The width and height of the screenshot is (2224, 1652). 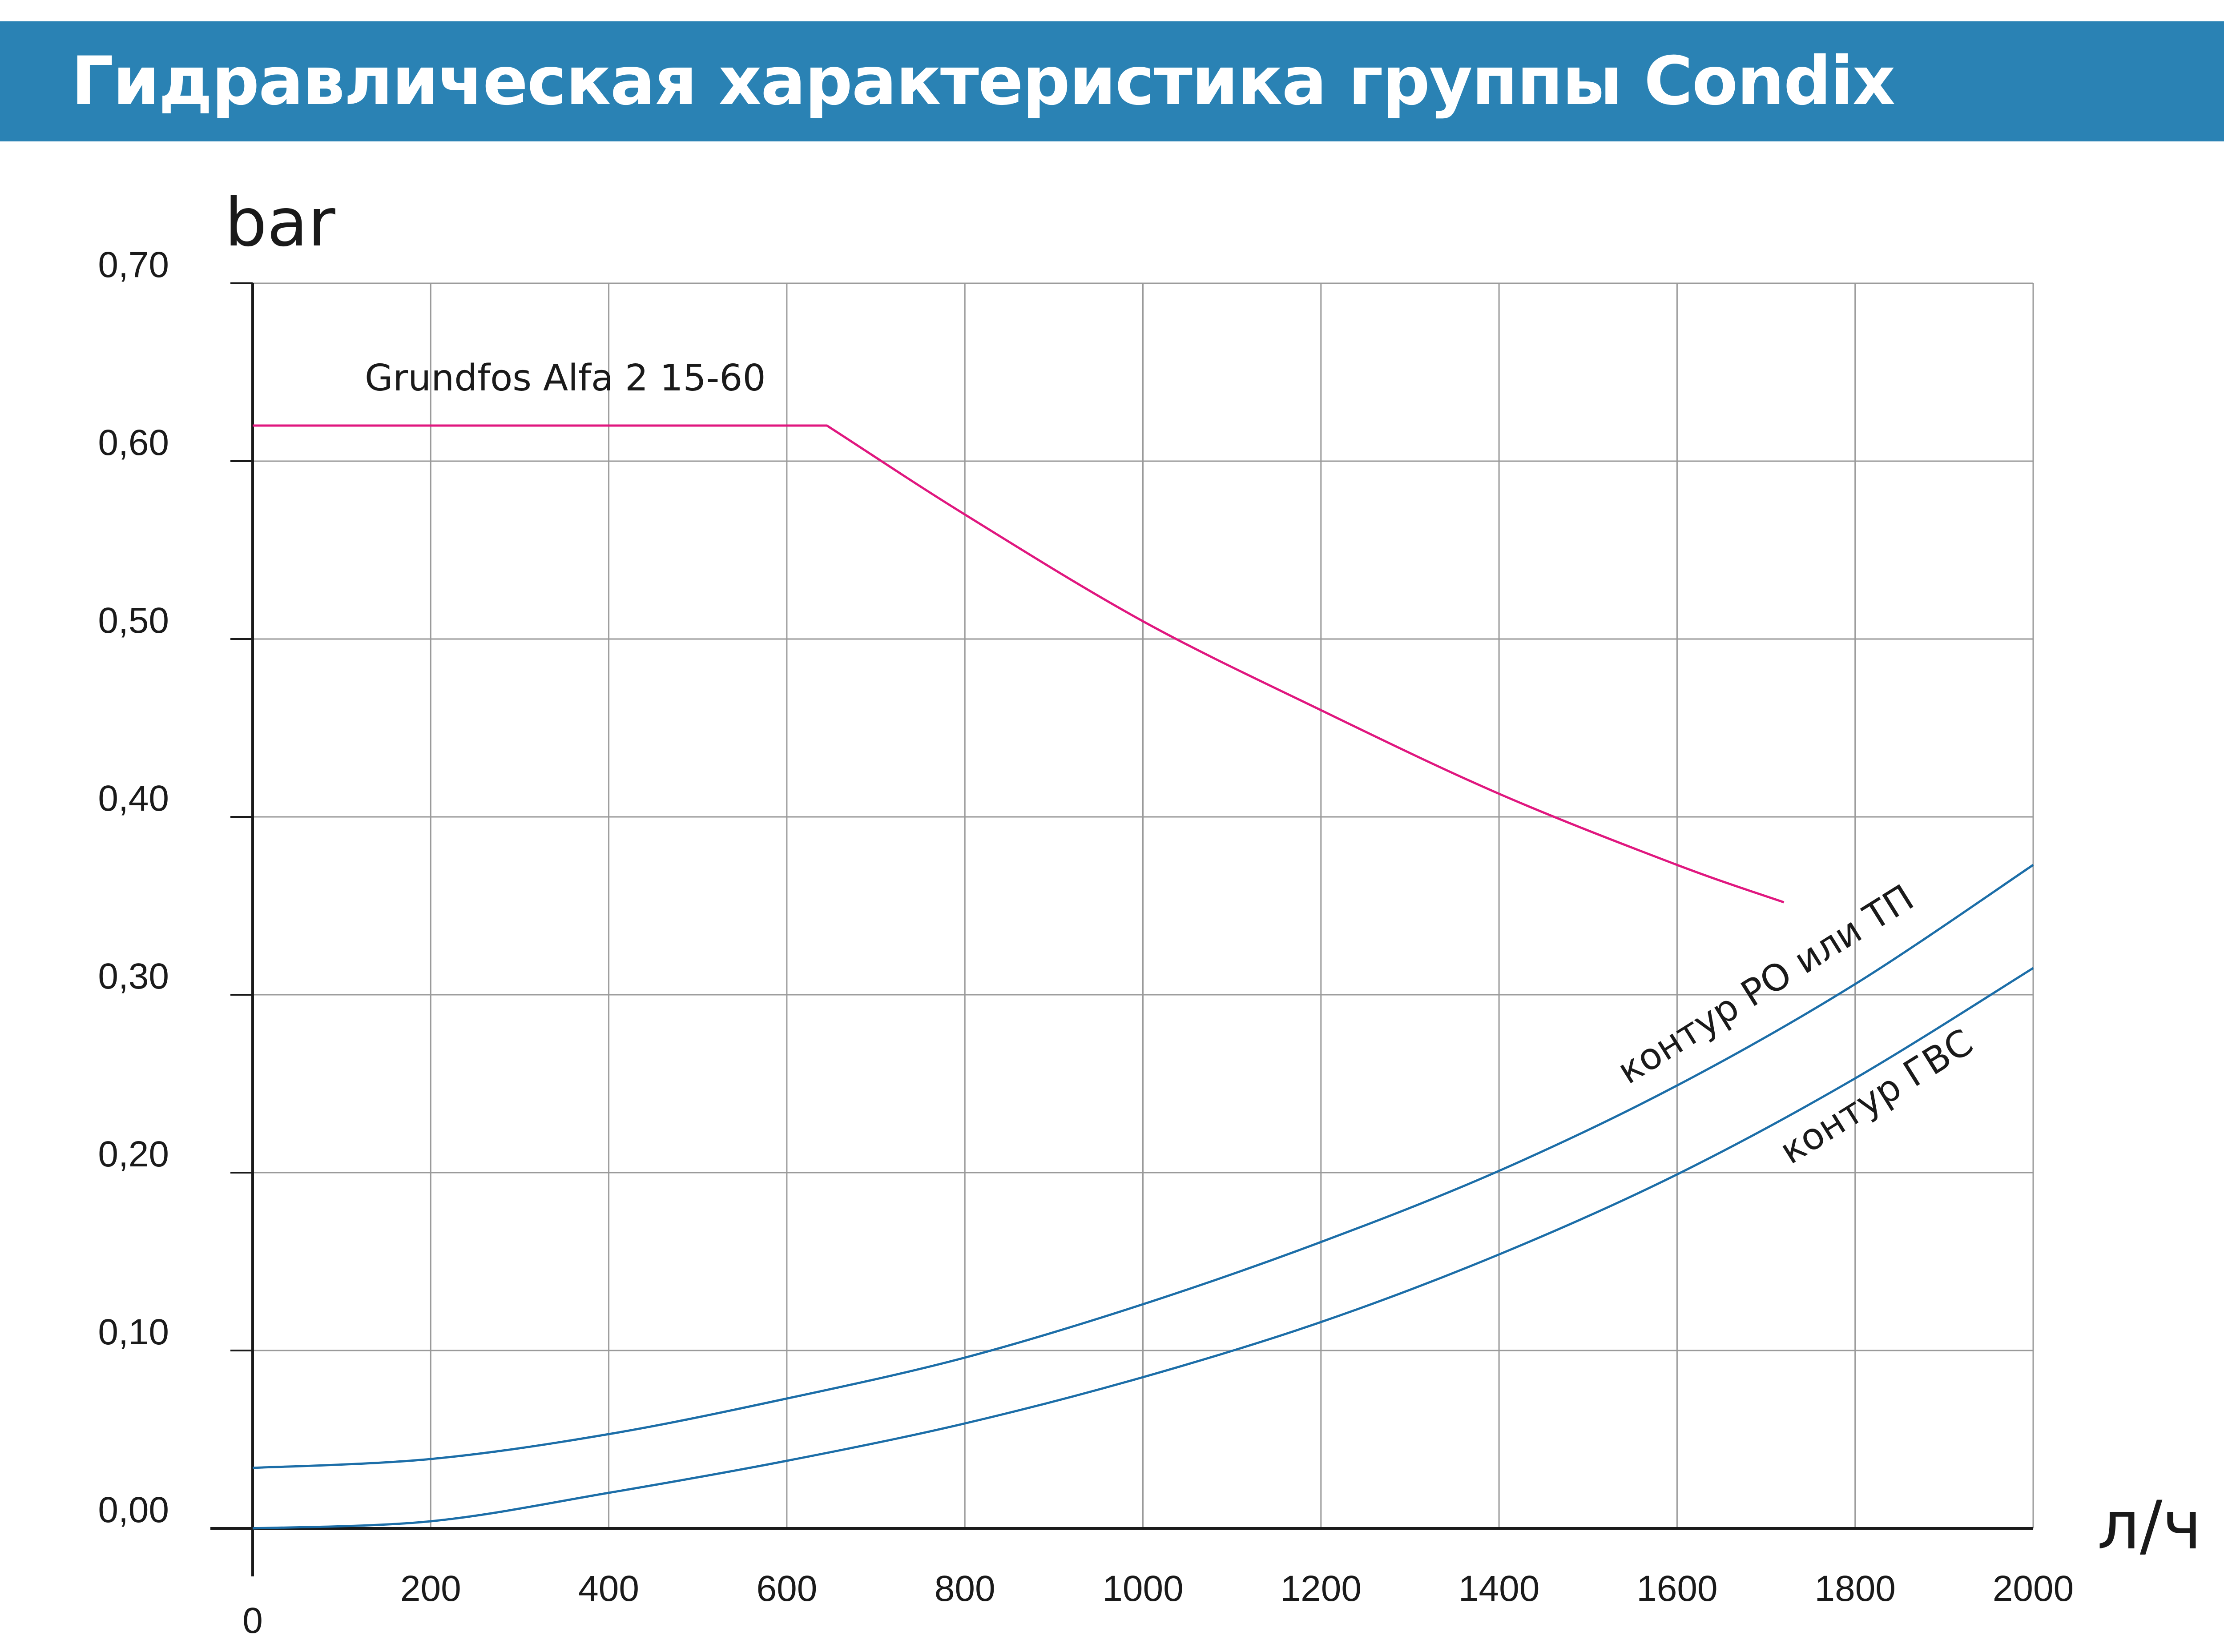 I want to click on x-tick-label: 1800, so click(x=1854, y=1588).